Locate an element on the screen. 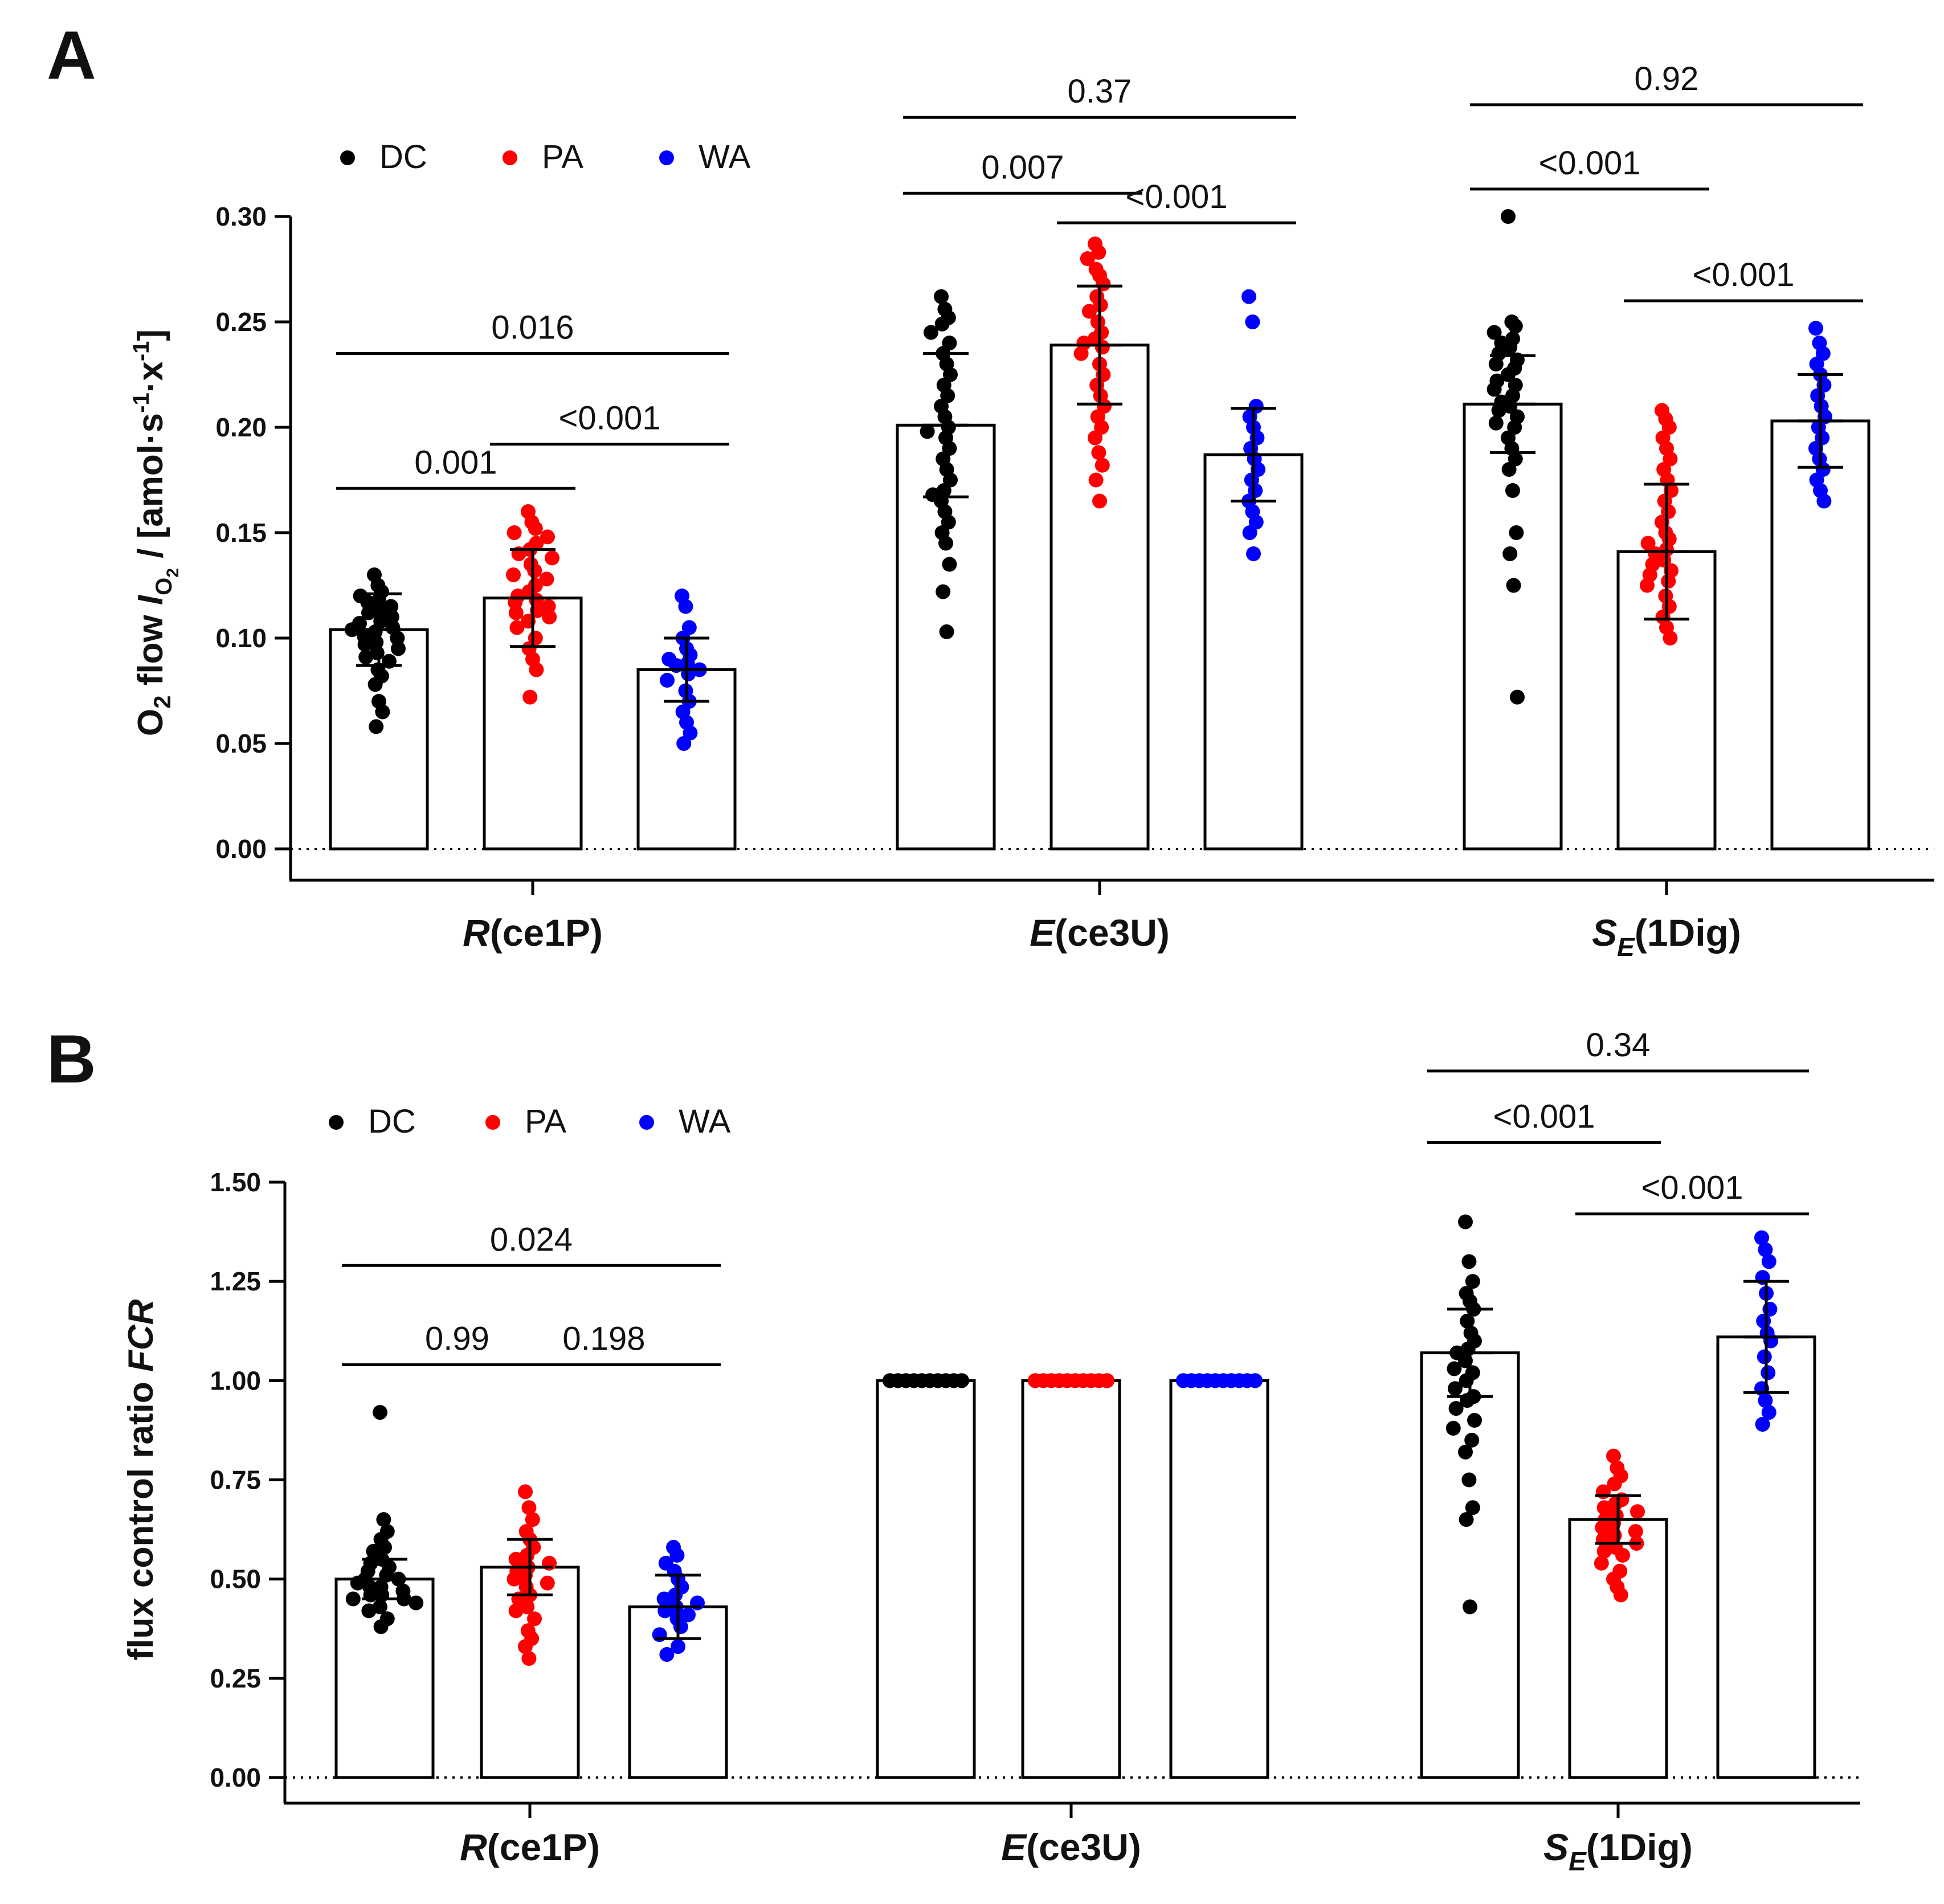 Image resolution: width=1944 pixels, height=1904 pixels. p-value-label: 0.34 is located at coordinates (1618, 1045).